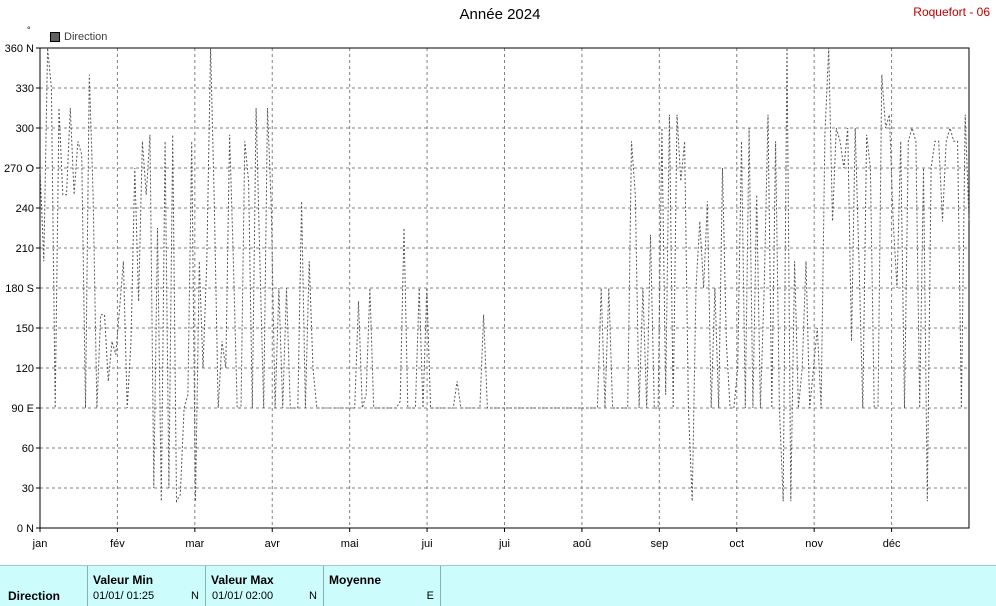 This screenshot has width=996, height=606. Describe the element at coordinates (25, 329) in the screenshot. I see `y-tick-label: 150` at that location.